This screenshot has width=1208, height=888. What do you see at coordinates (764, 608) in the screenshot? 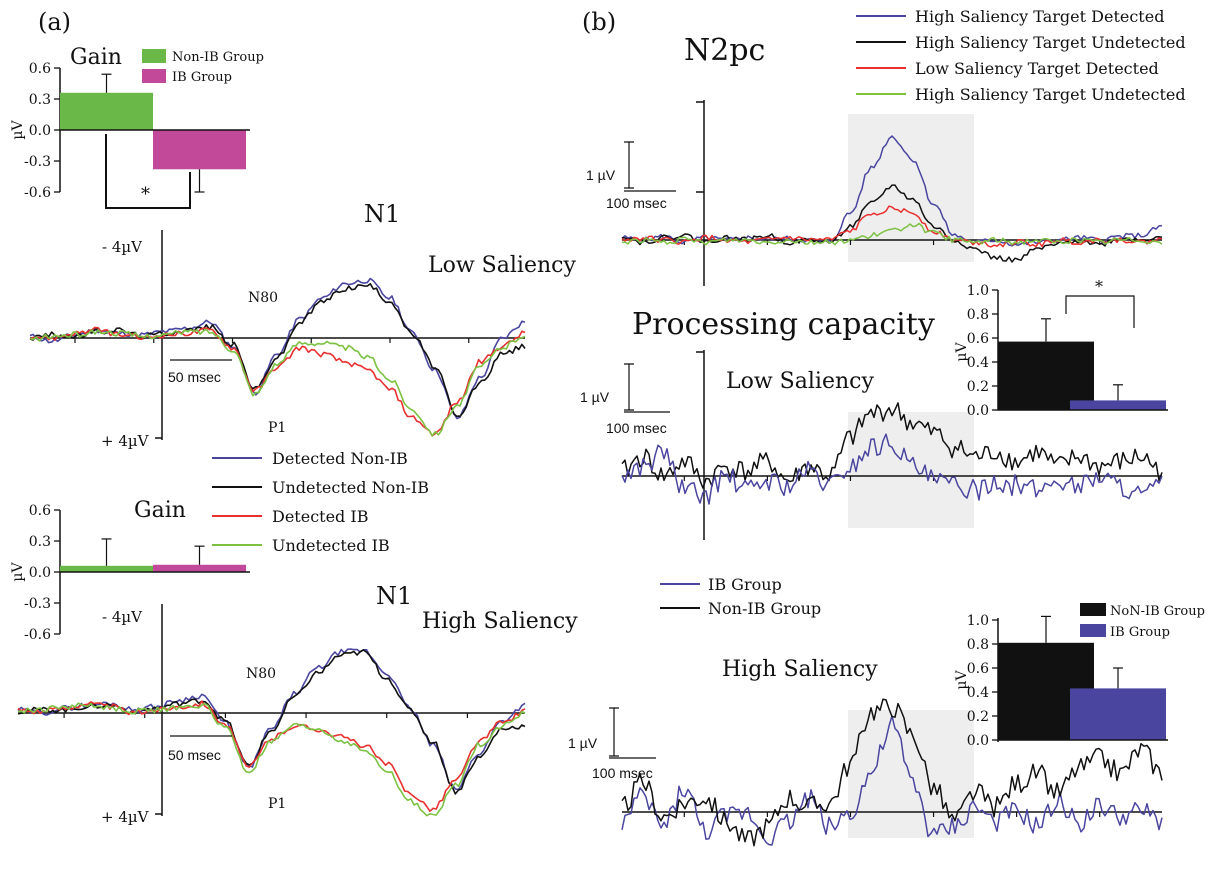
I see `legend-text-non-ib-group: Non-IB Group` at bounding box center [764, 608].